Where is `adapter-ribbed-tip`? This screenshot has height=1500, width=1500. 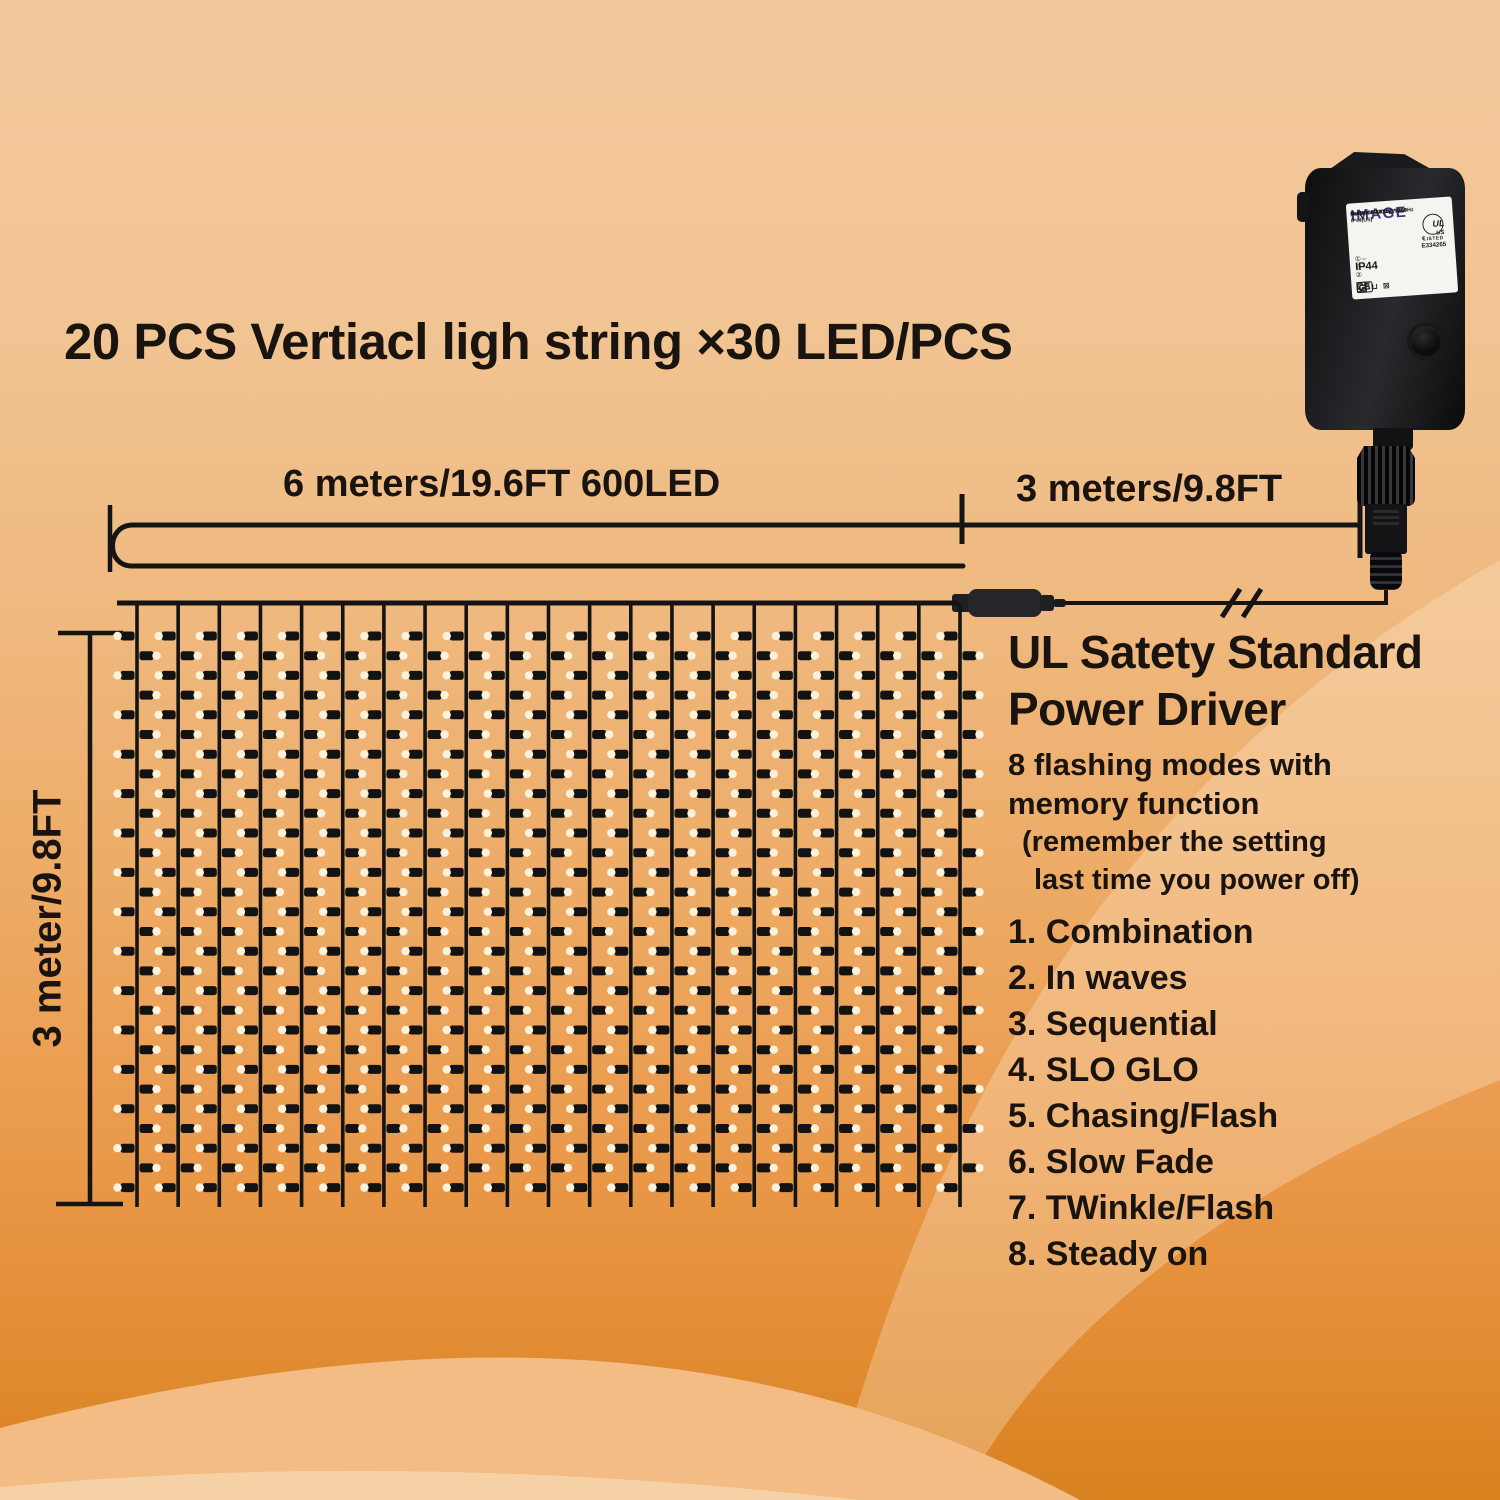 adapter-ribbed-tip is located at coordinates (1386, 571).